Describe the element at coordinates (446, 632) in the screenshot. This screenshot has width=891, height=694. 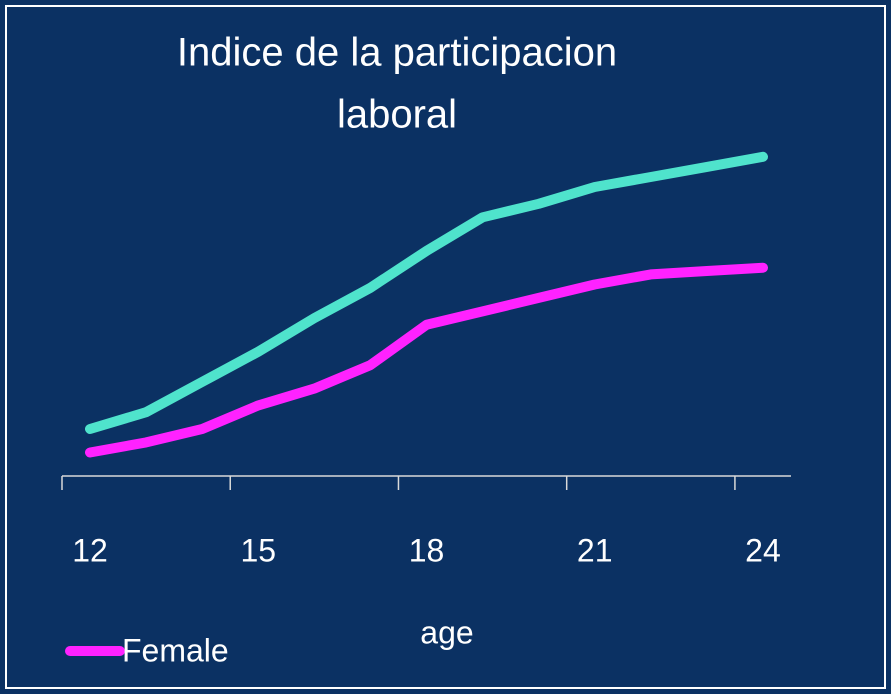
I see `x-axis-label: age` at that location.